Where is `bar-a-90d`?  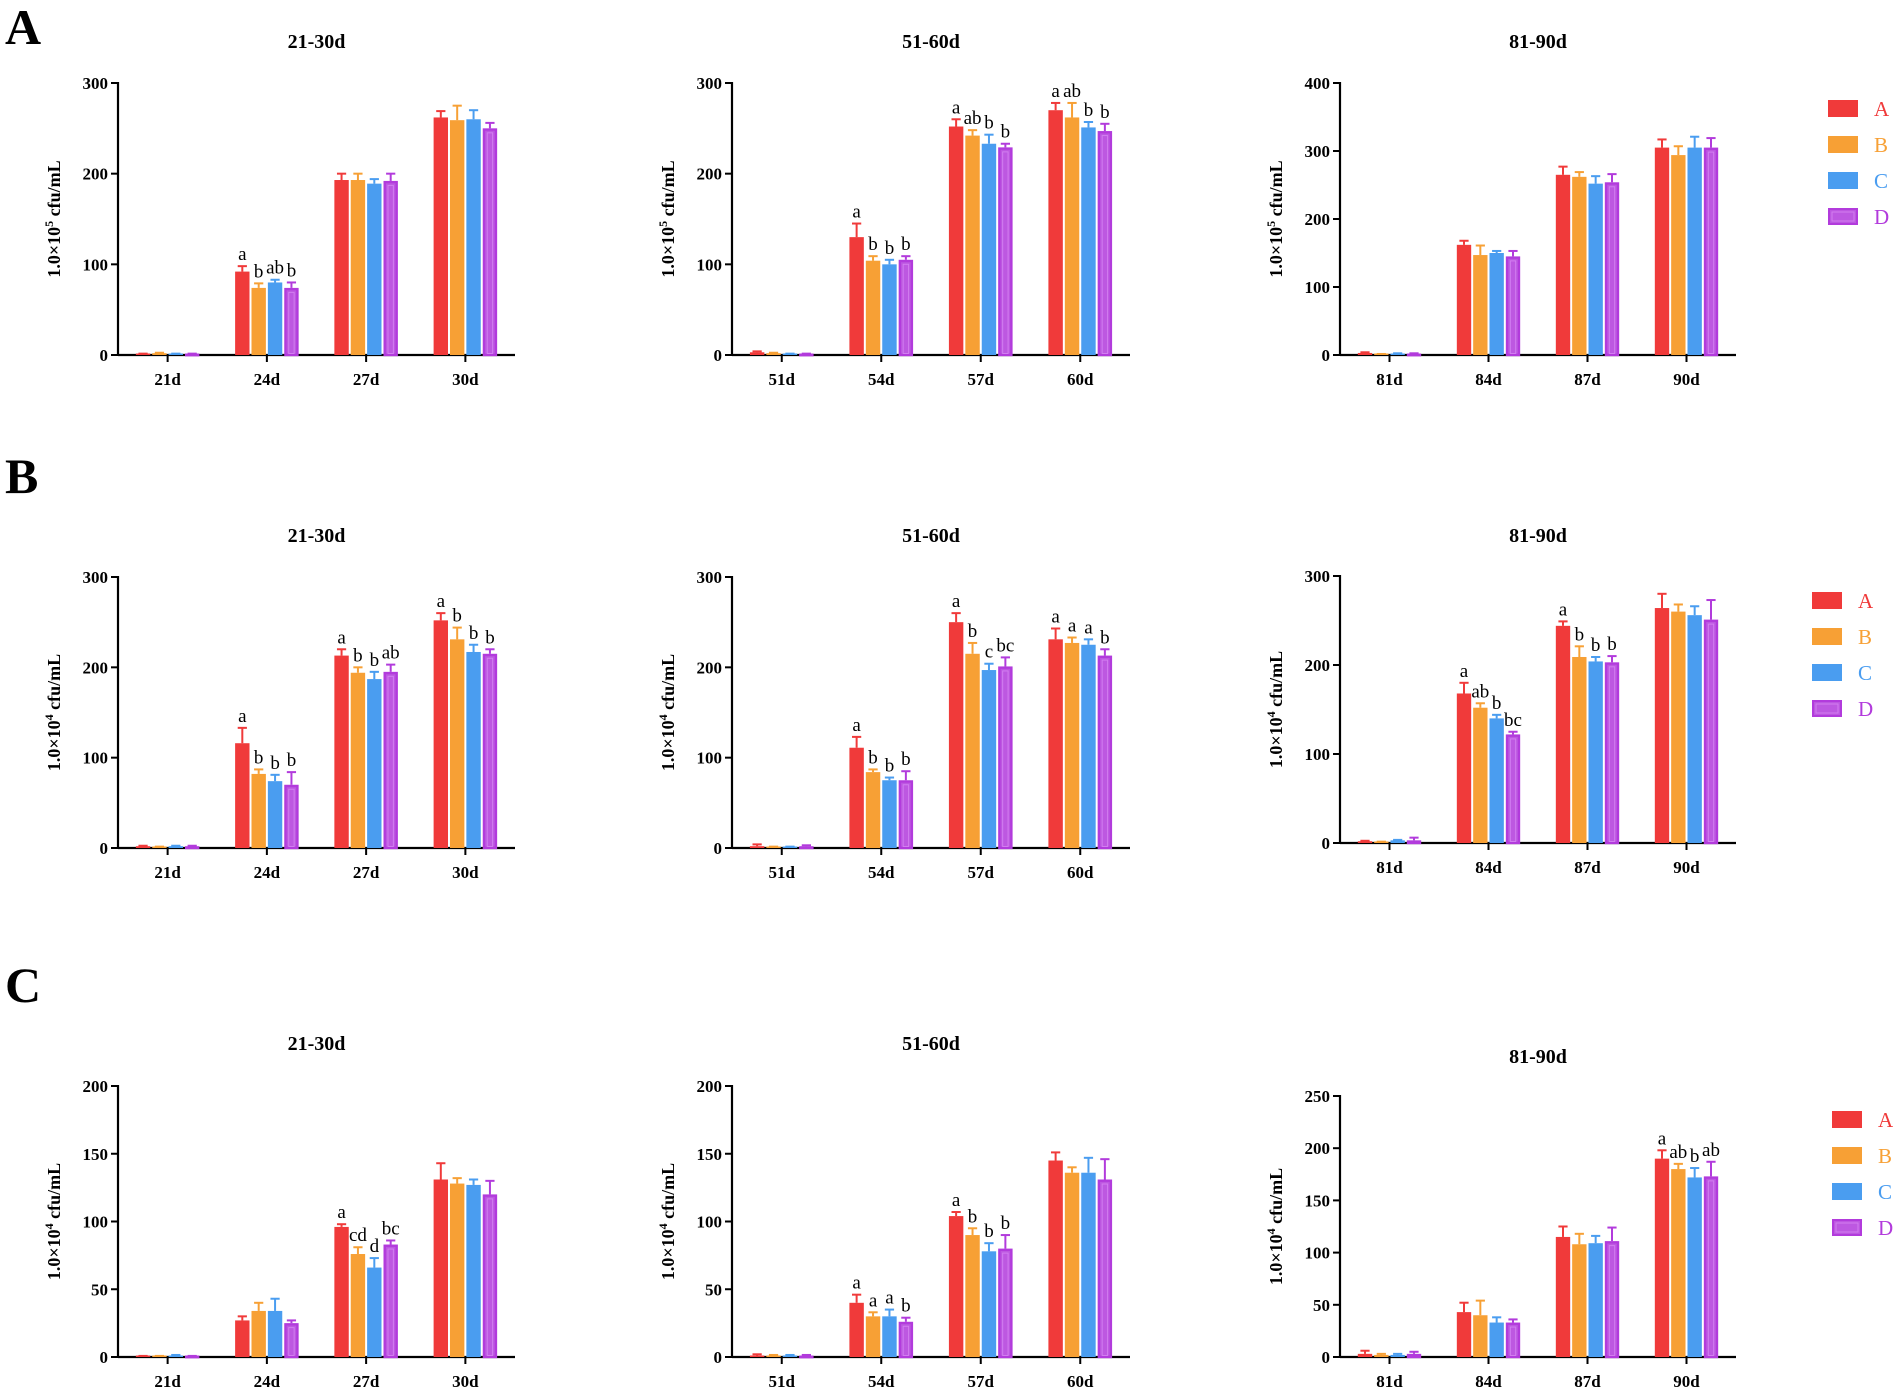
bar-a-90d is located at coordinates (1662, 725).